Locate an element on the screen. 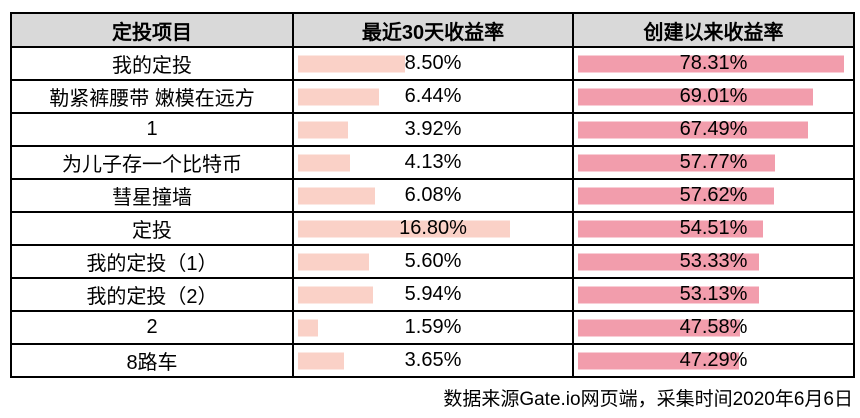 This screenshot has height=418, width=860. databar-cell-wrap: 53.13% is located at coordinates (713, 294).